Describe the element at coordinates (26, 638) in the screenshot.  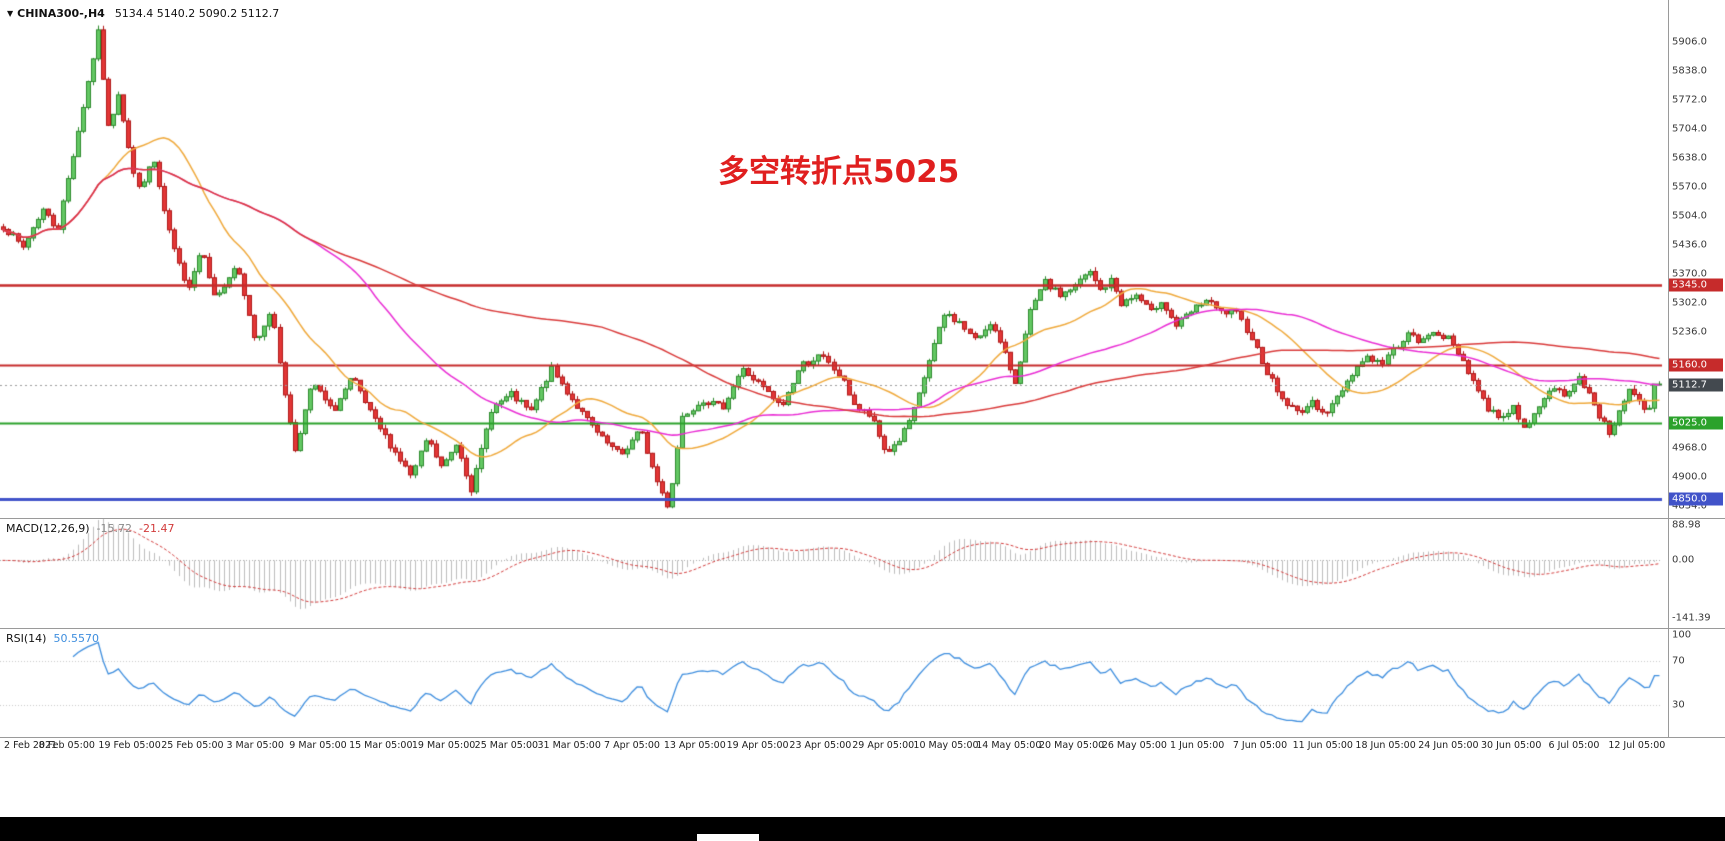
I see `rsi-label: RSI(14)` at that location.